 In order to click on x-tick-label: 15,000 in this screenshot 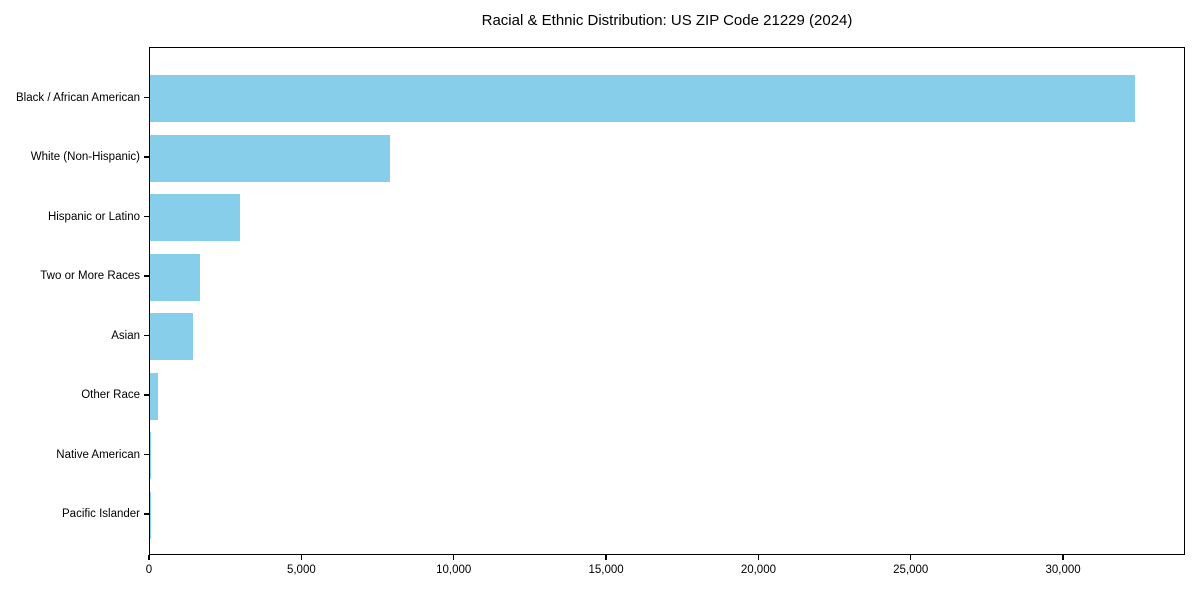, I will do `click(606, 570)`.